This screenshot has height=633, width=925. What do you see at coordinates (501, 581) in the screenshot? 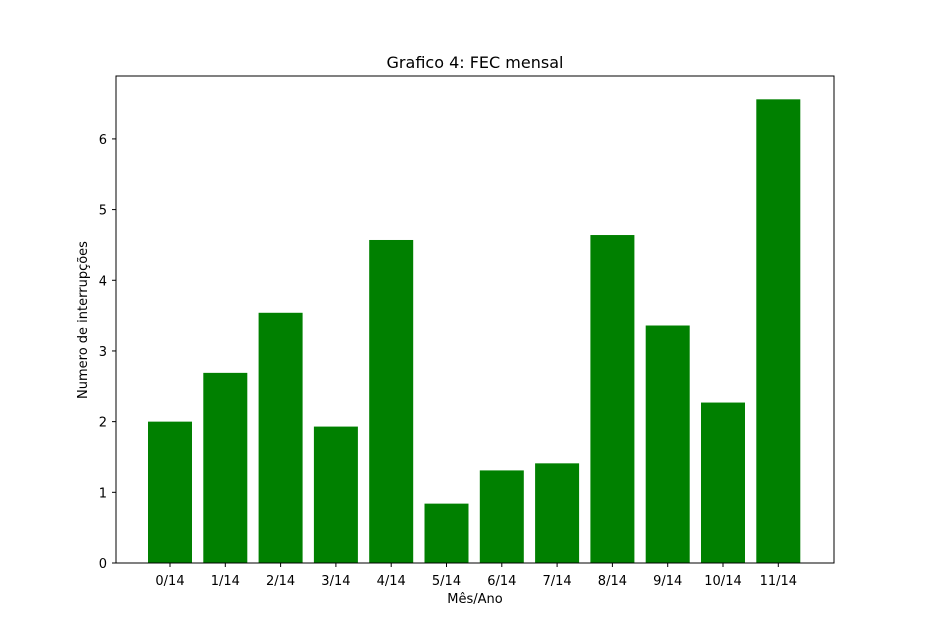
I see `x-tick-label: 6/14` at bounding box center [501, 581].